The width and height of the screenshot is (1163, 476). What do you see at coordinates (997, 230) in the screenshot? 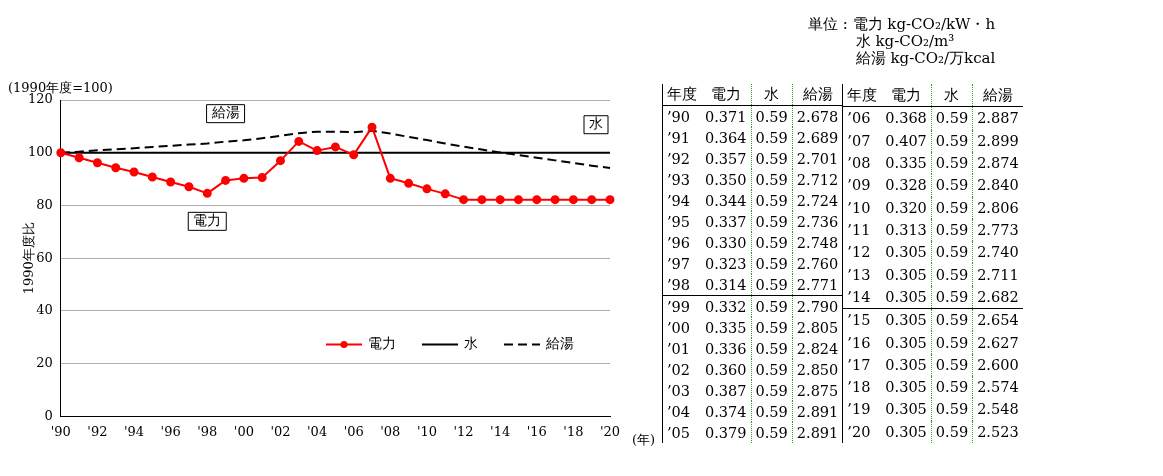
I see `data-label: 2.773` at bounding box center [997, 230].